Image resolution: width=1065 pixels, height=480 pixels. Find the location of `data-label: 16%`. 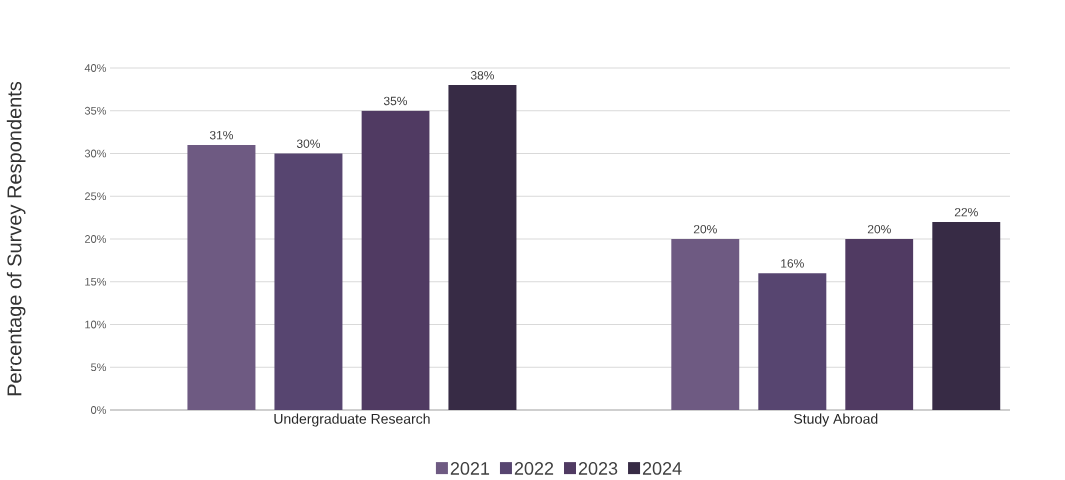

data-label: 16% is located at coordinates (792, 263).